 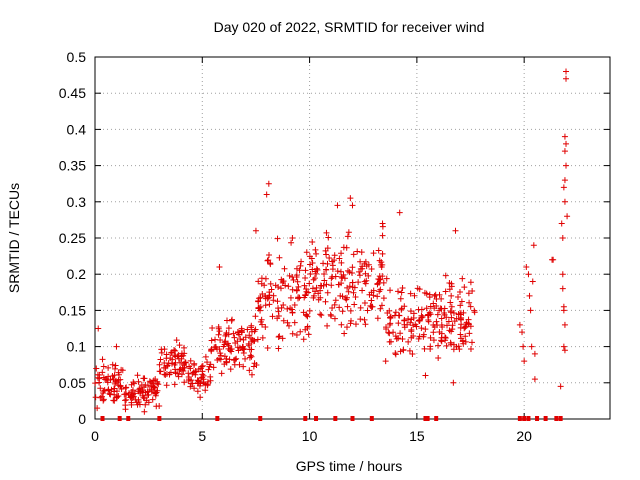 What do you see at coordinates (72, 238) in the screenshot?
I see `y-tick-label: 0.25` at bounding box center [72, 238].